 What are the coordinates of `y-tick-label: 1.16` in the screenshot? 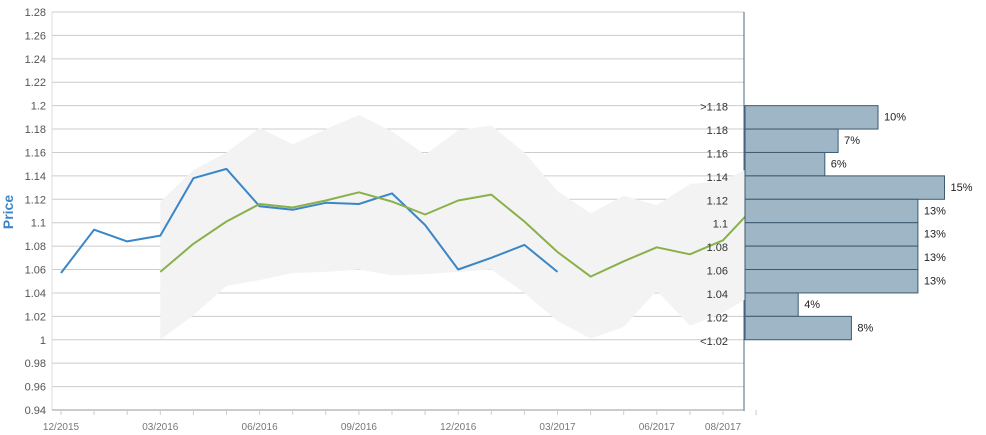 It's located at (35, 153).